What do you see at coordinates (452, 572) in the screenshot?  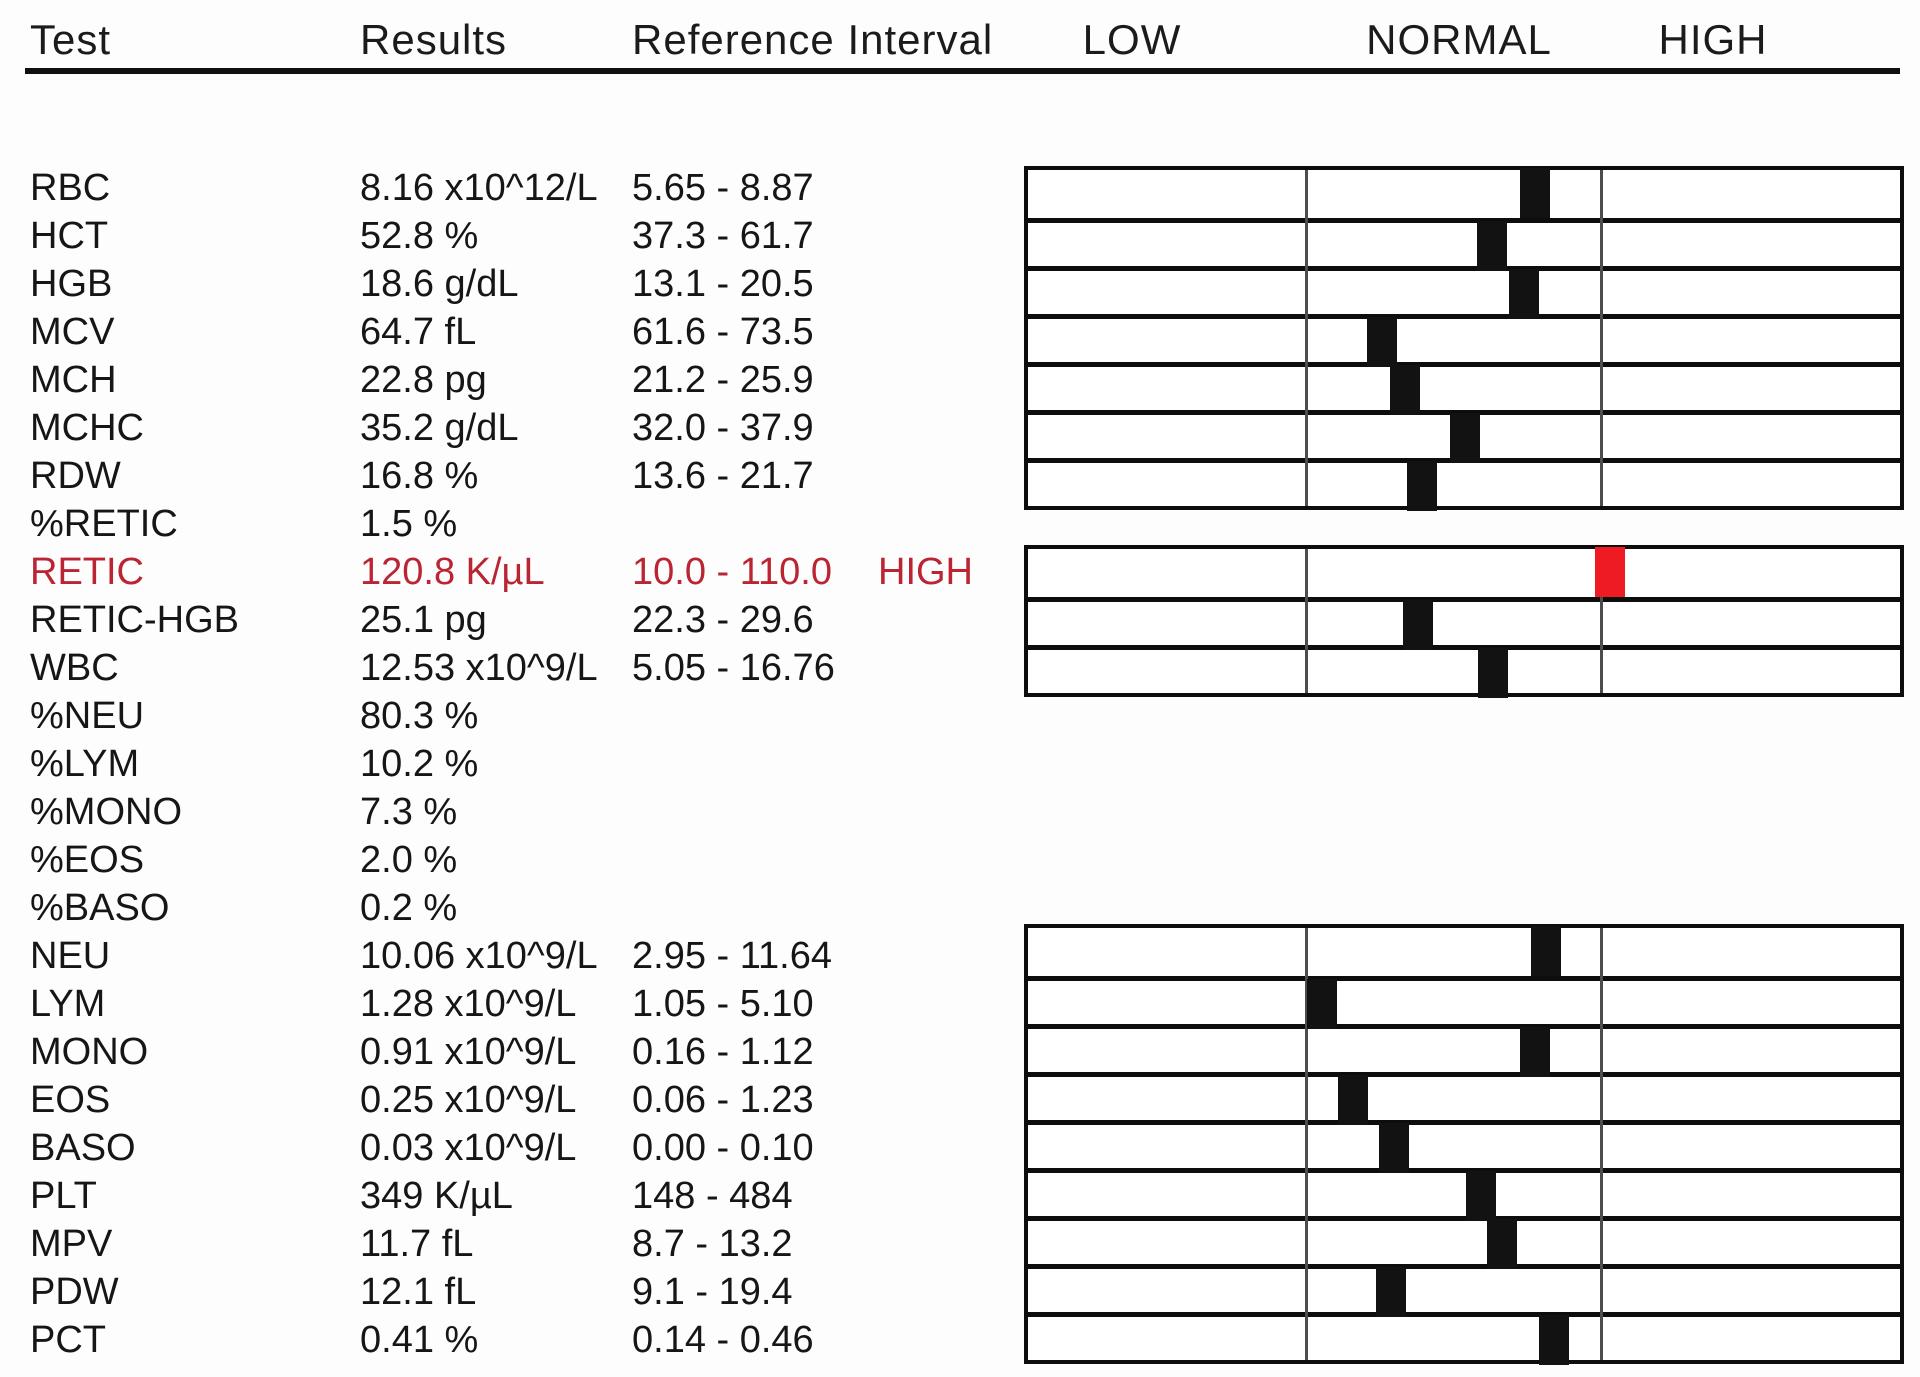 I see `result-value: 120.8 K/µL` at bounding box center [452, 572].